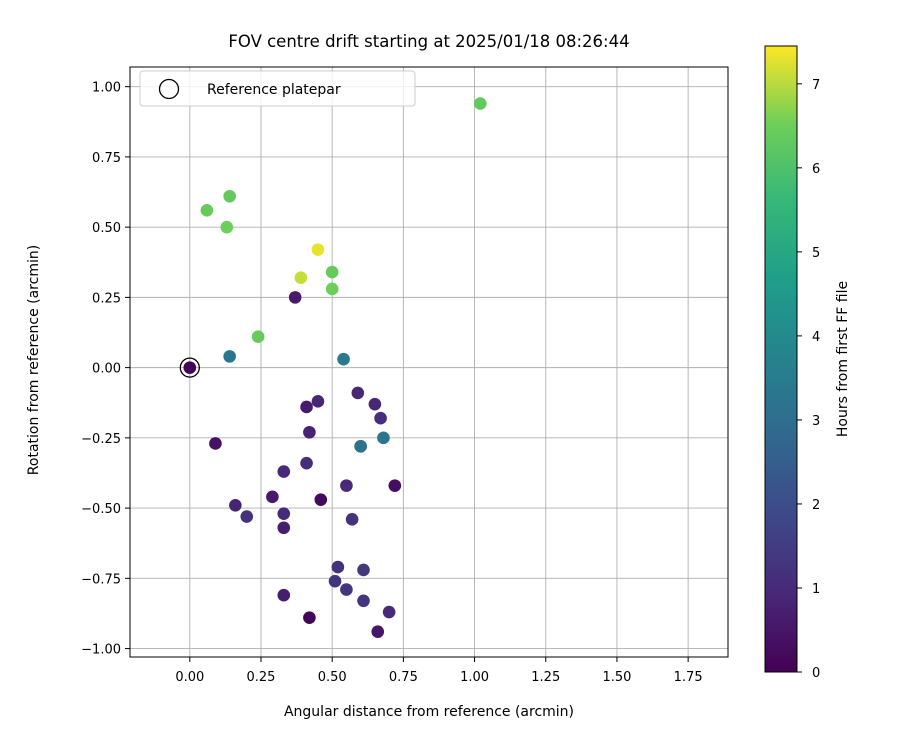 The width and height of the screenshot is (900, 750). Describe the element at coordinates (688, 677) in the screenshot. I see `x-tick-label: 1.75` at that location.